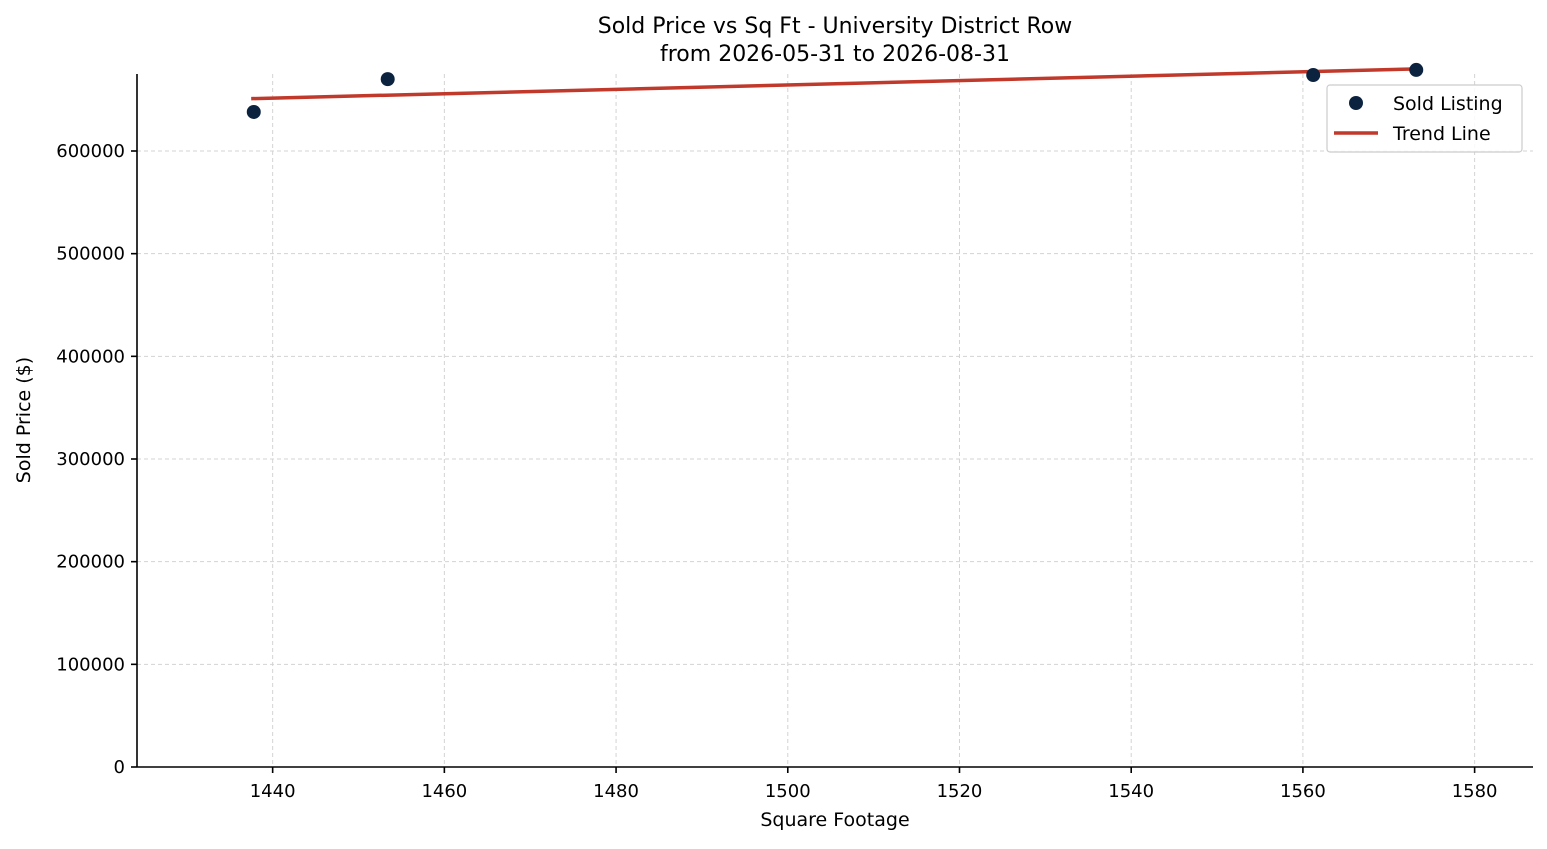  Describe the element at coordinates (90, 459) in the screenshot. I see `y-tick-label: 300000` at that location.